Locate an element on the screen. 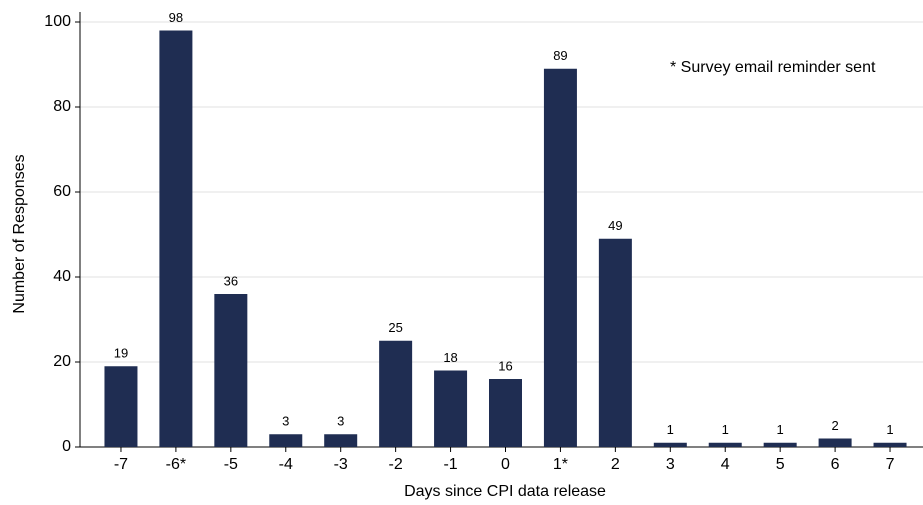  x-tick-label: -5 is located at coordinates (231, 464).